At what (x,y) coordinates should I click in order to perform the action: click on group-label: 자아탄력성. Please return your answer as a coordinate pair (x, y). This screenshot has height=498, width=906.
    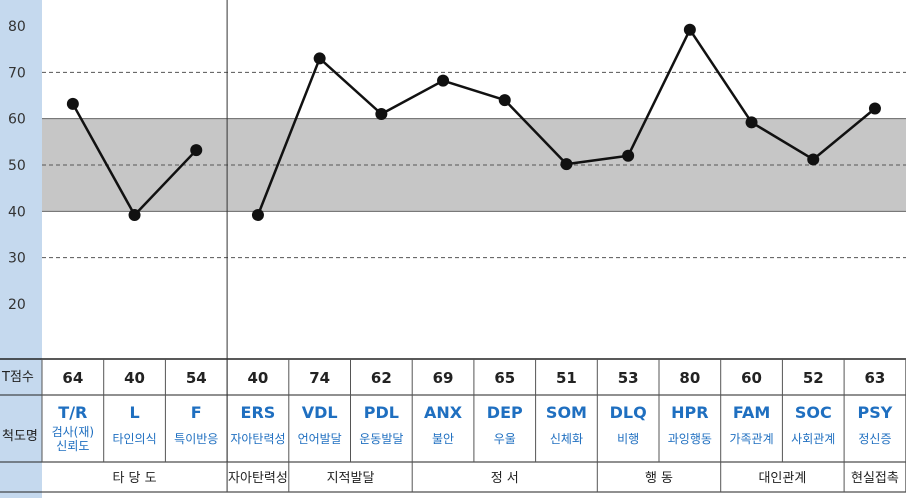
    Looking at the image, I should click on (258, 478).